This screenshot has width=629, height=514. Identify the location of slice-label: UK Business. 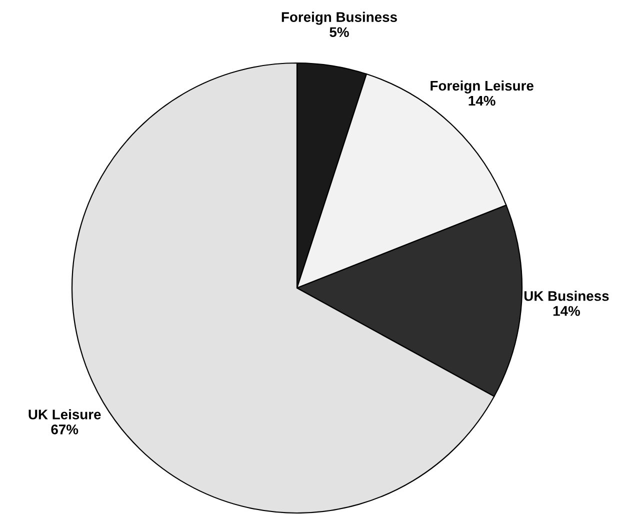
(566, 295).